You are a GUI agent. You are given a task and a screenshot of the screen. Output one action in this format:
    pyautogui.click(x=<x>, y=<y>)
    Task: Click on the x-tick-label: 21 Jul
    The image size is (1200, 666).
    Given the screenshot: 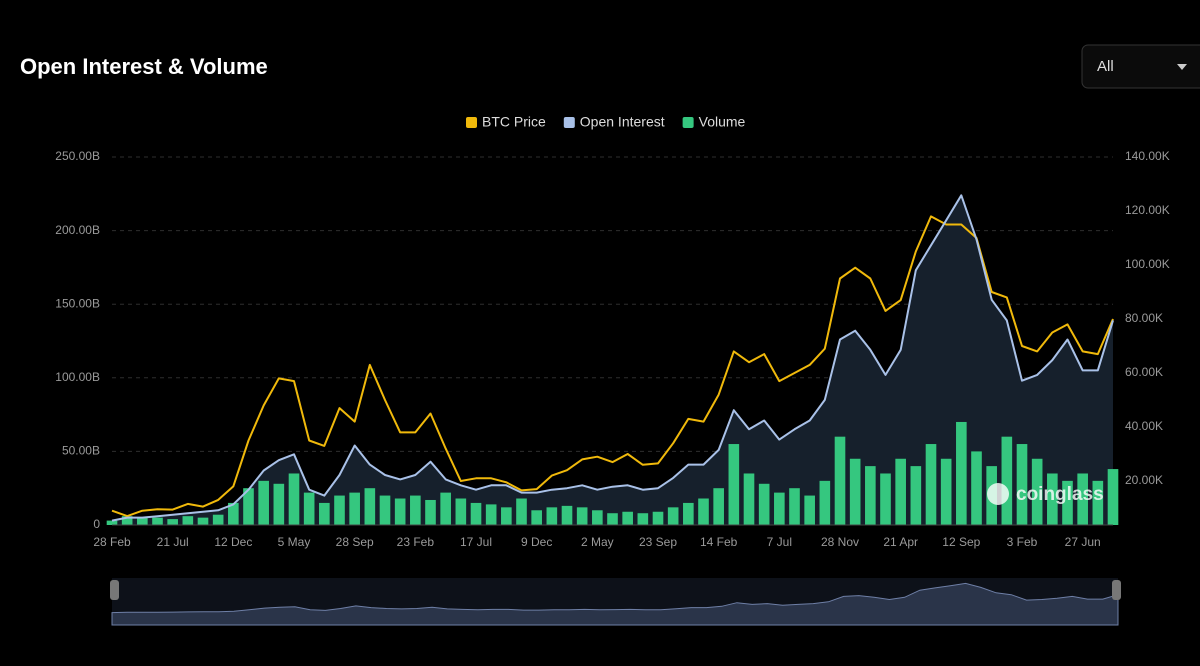 What is the action you would take?
    pyautogui.click(x=173, y=542)
    